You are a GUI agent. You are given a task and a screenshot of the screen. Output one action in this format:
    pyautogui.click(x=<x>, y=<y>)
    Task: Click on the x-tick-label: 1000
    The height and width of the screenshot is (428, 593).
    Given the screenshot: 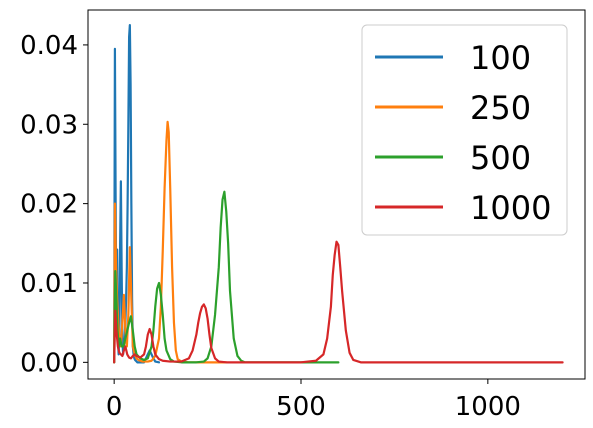 What is the action you would take?
    pyautogui.click(x=488, y=407)
    